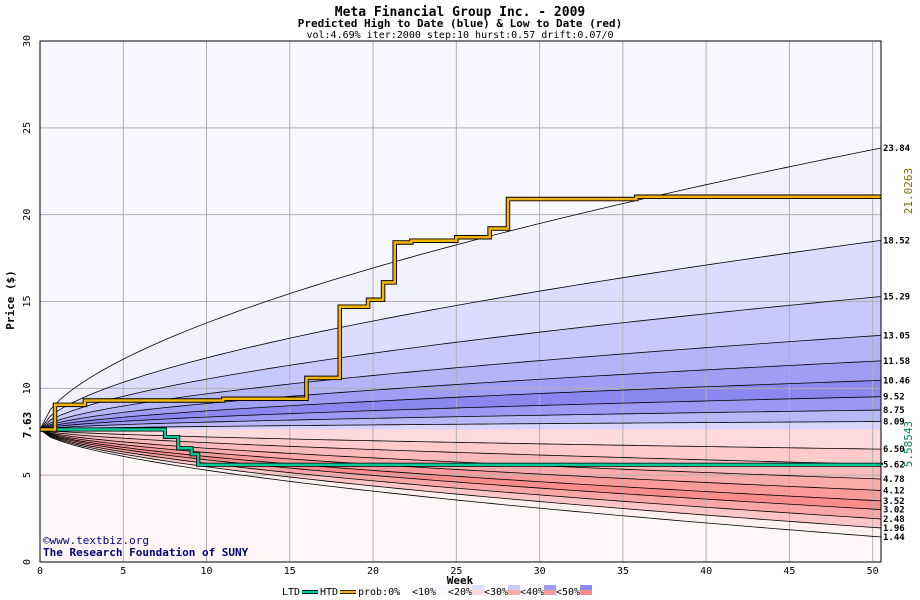 Image resolution: width=920 pixels, height=600 pixels. What do you see at coordinates (894, 480) in the screenshot?
I see `level-label: 4.78` at bounding box center [894, 480].